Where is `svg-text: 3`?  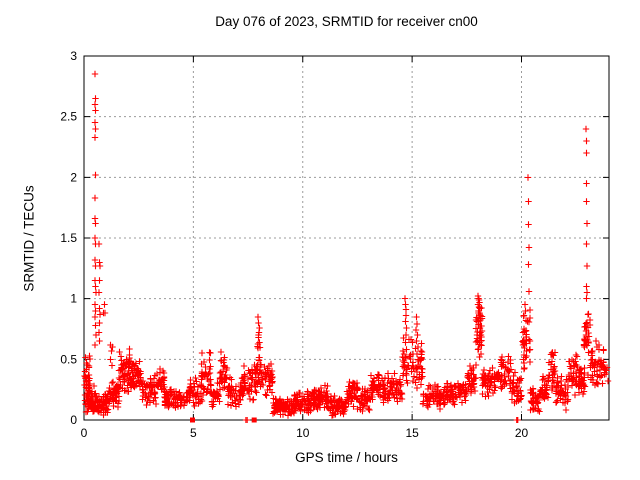 svg-text: 3 is located at coordinates (73, 56).